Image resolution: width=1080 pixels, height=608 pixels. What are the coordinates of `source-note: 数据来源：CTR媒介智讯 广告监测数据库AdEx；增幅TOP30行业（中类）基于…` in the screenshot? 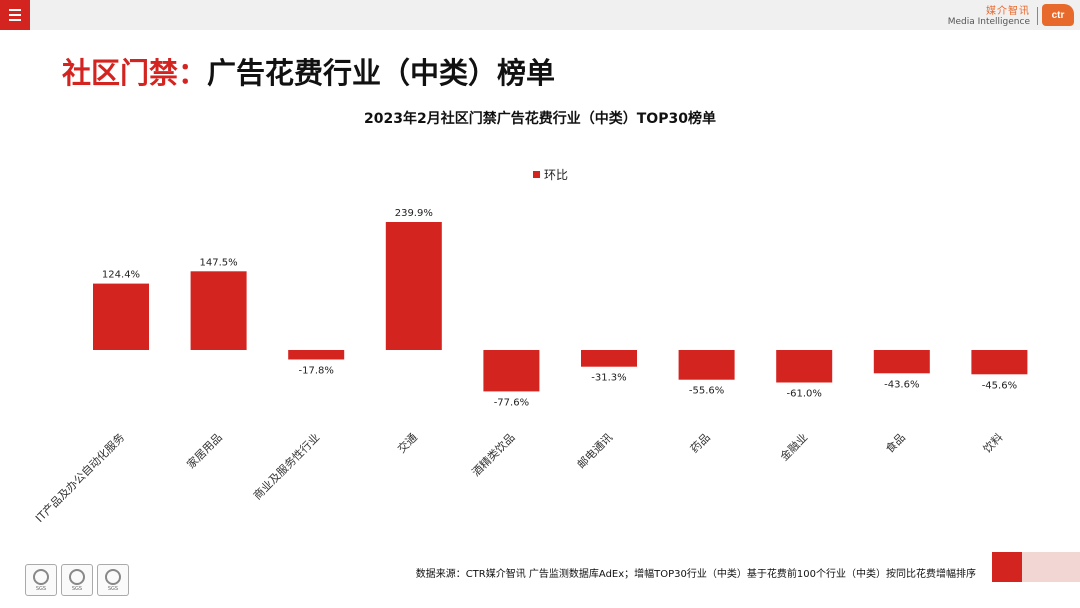 It's located at (695, 574).